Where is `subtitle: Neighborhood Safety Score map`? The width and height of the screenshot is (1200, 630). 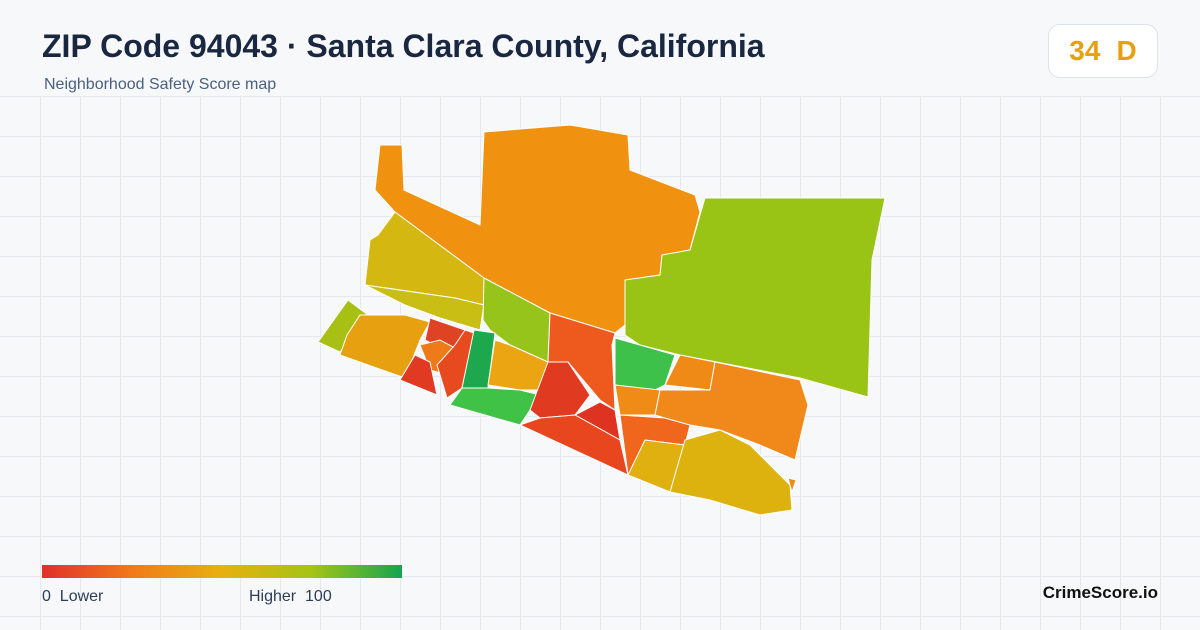 subtitle: Neighborhood Safety Score map is located at coordinates (160, 84).